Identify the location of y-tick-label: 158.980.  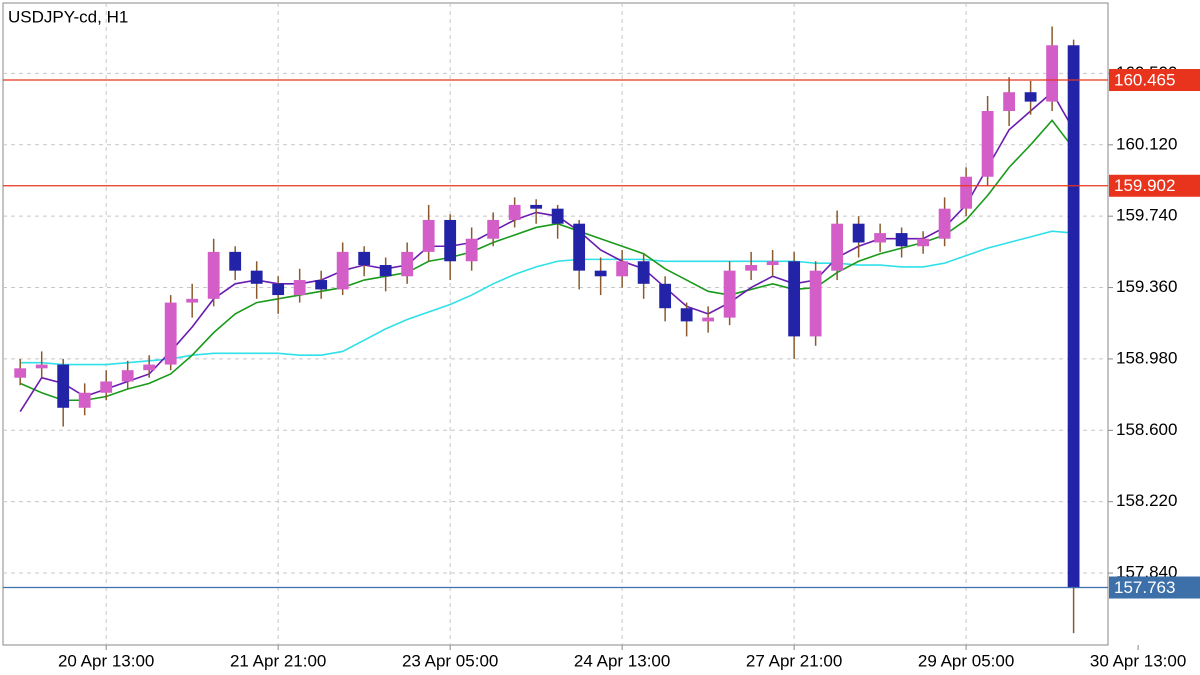
(1146, 357).